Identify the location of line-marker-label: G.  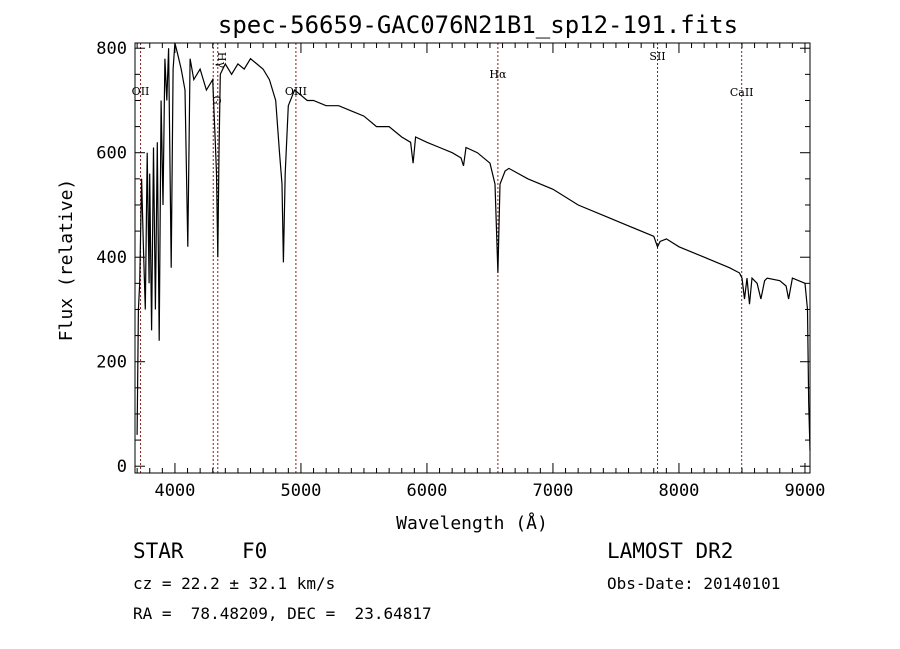
(216, 100).